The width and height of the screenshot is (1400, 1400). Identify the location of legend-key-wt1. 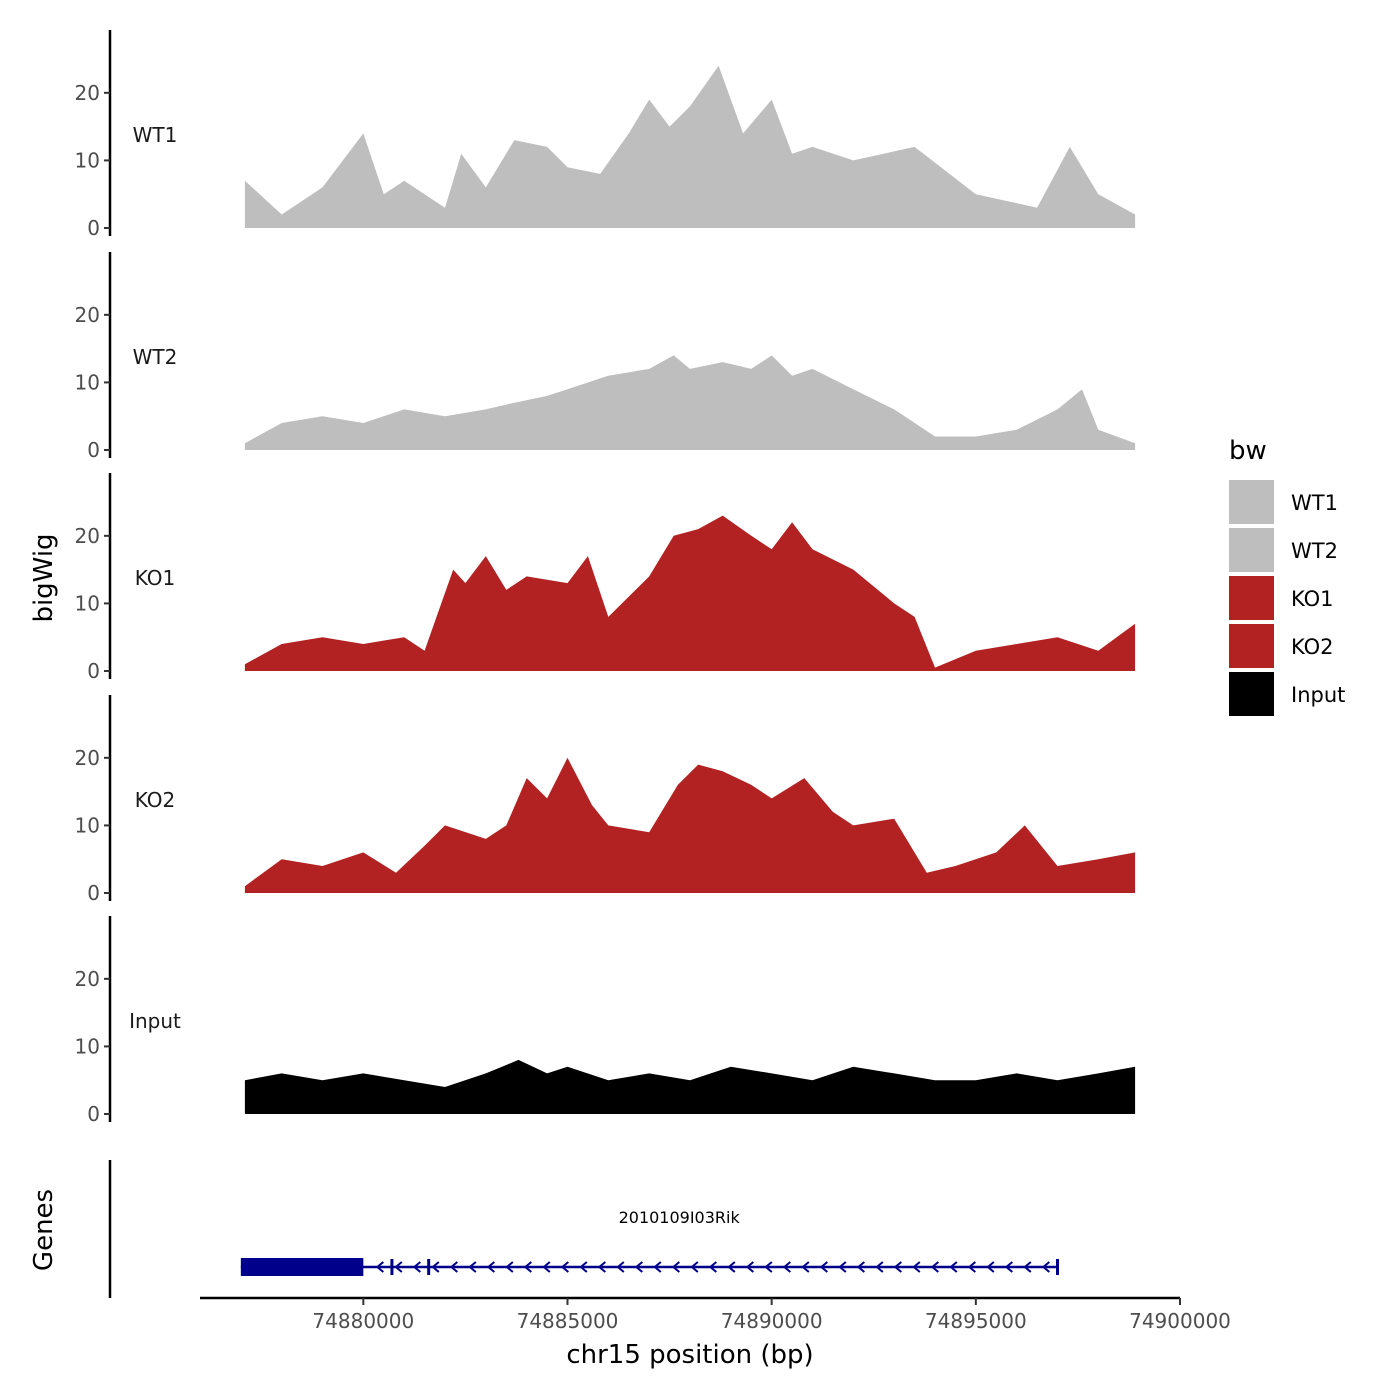
(1251, 502).